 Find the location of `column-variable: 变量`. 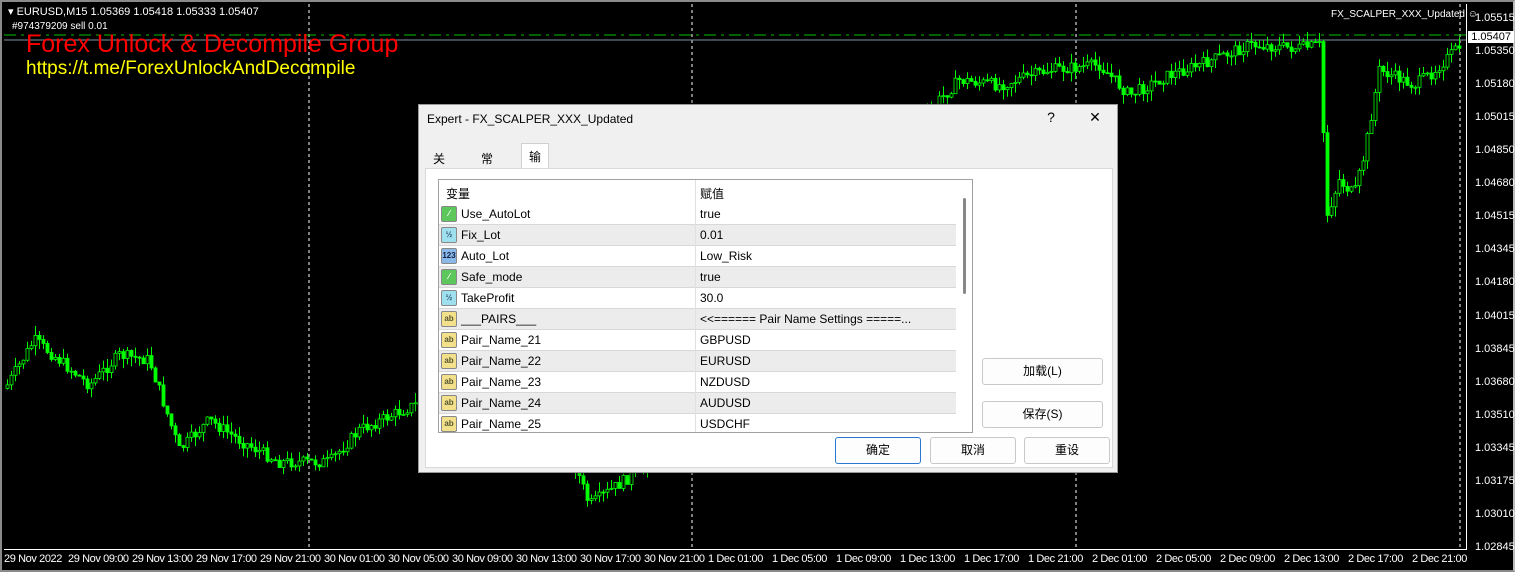

column-variable: 变量 is located at coordinates (458, 194).